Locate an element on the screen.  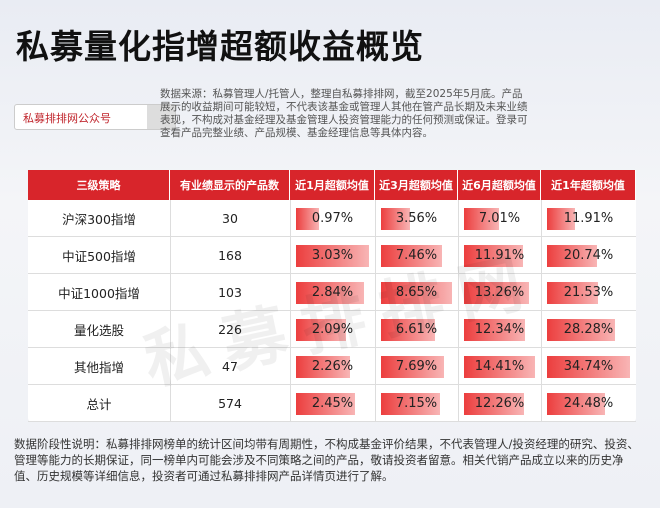
column-header: 三级策略 is located at coordinates (99, 185).